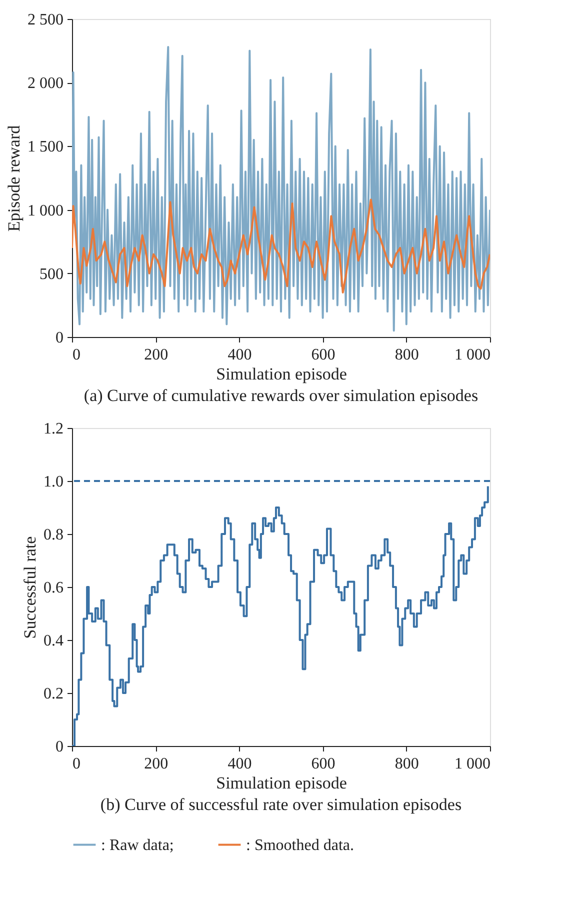  Describe the element at coordinates (46, 83) in the screenshot. I see `y-tick-label: 2 000` at that location.